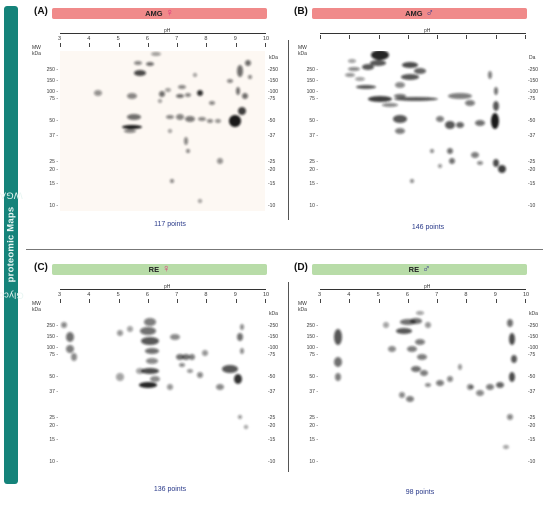 Image resolution: width=550 pixels, height=505 pixels. I want to click on mw-tick-right: -150, so click(273, 80).